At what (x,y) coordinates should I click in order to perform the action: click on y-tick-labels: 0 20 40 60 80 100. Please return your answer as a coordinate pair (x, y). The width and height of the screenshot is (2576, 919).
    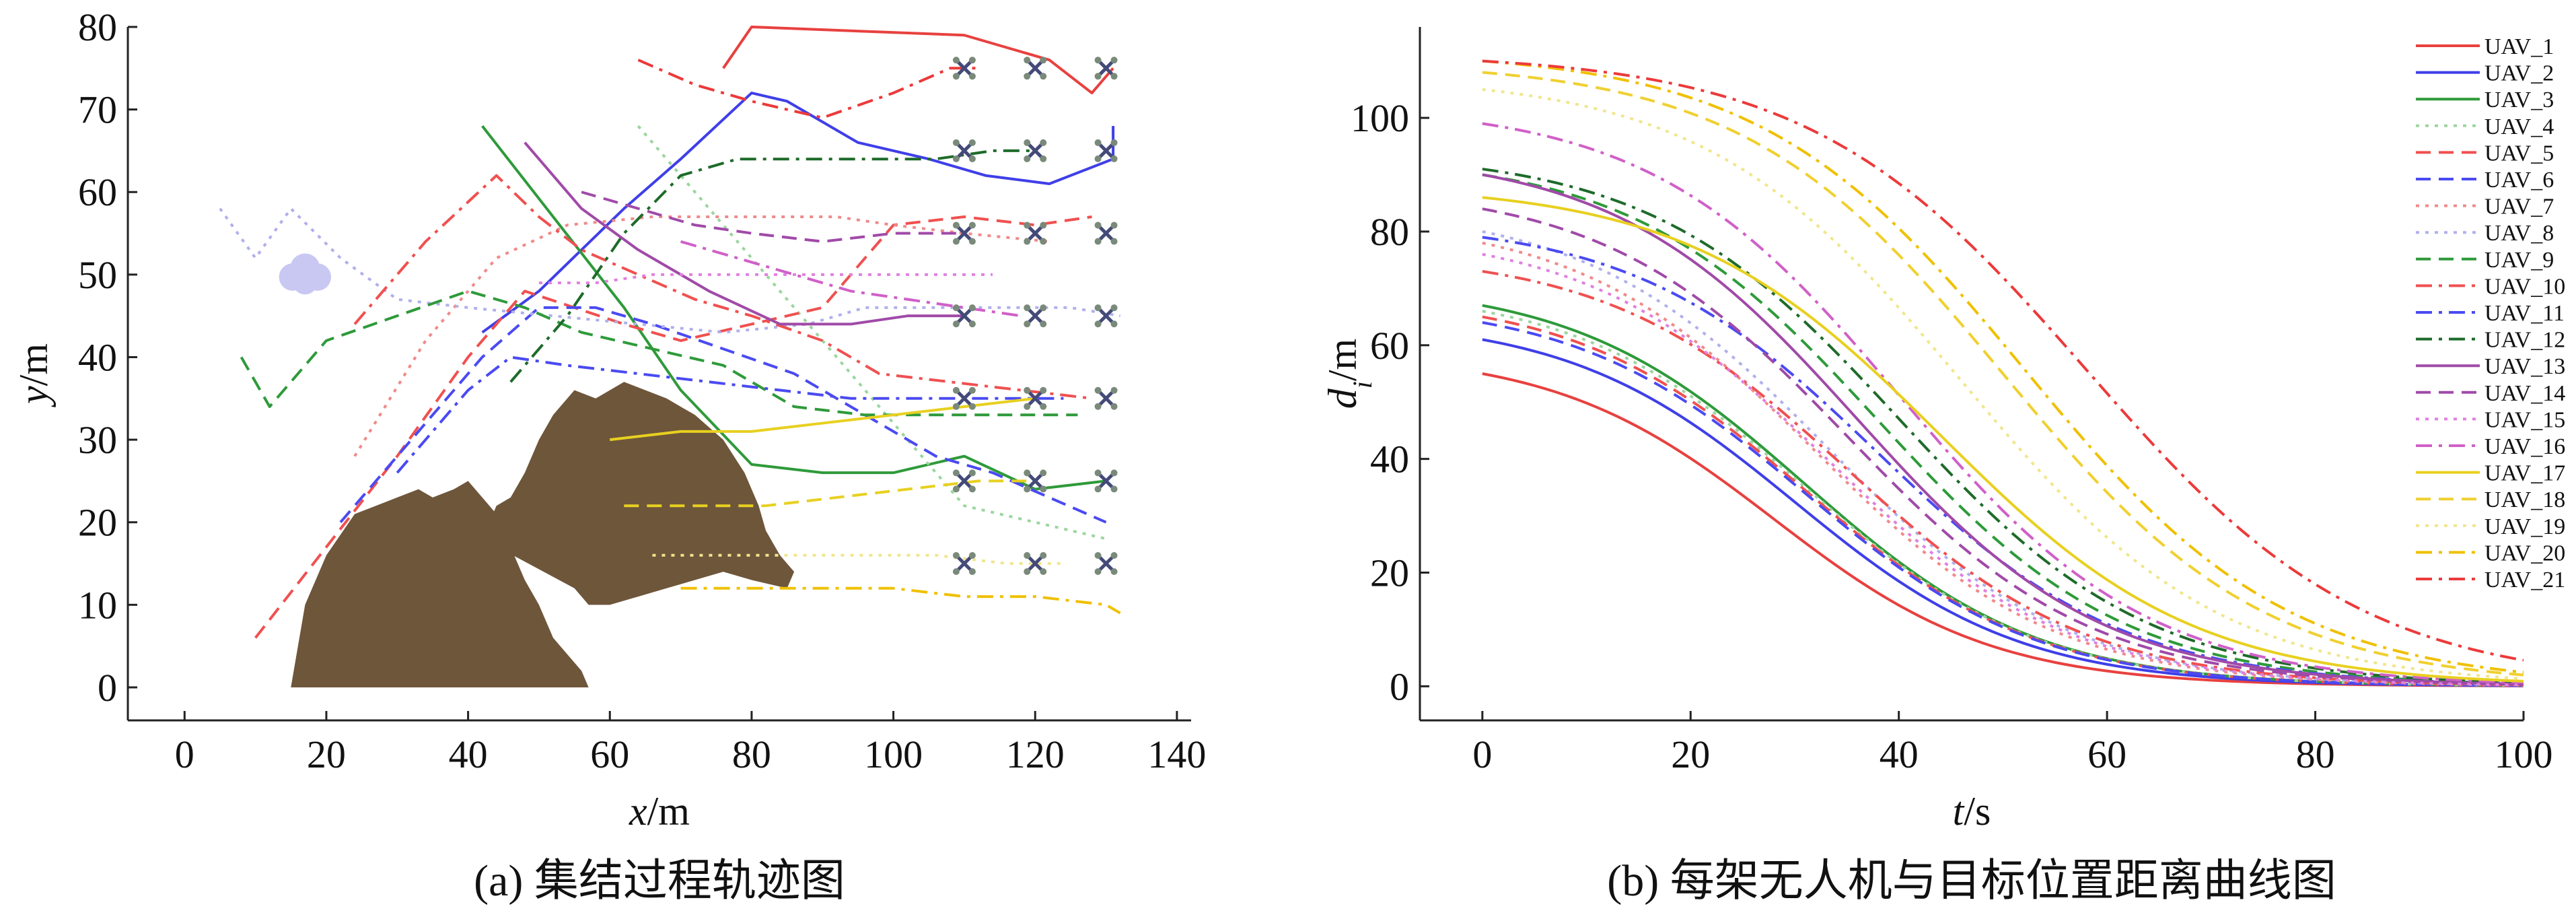
    Looking at the image, I should click on (1380, 402).